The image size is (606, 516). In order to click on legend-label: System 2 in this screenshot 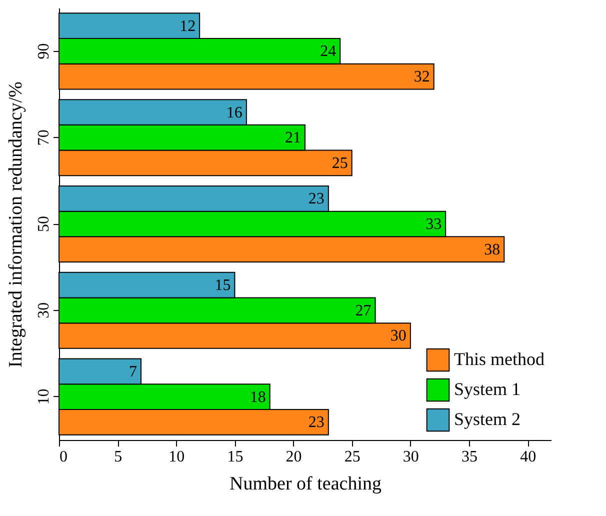, I will do `click(487, 419)`.